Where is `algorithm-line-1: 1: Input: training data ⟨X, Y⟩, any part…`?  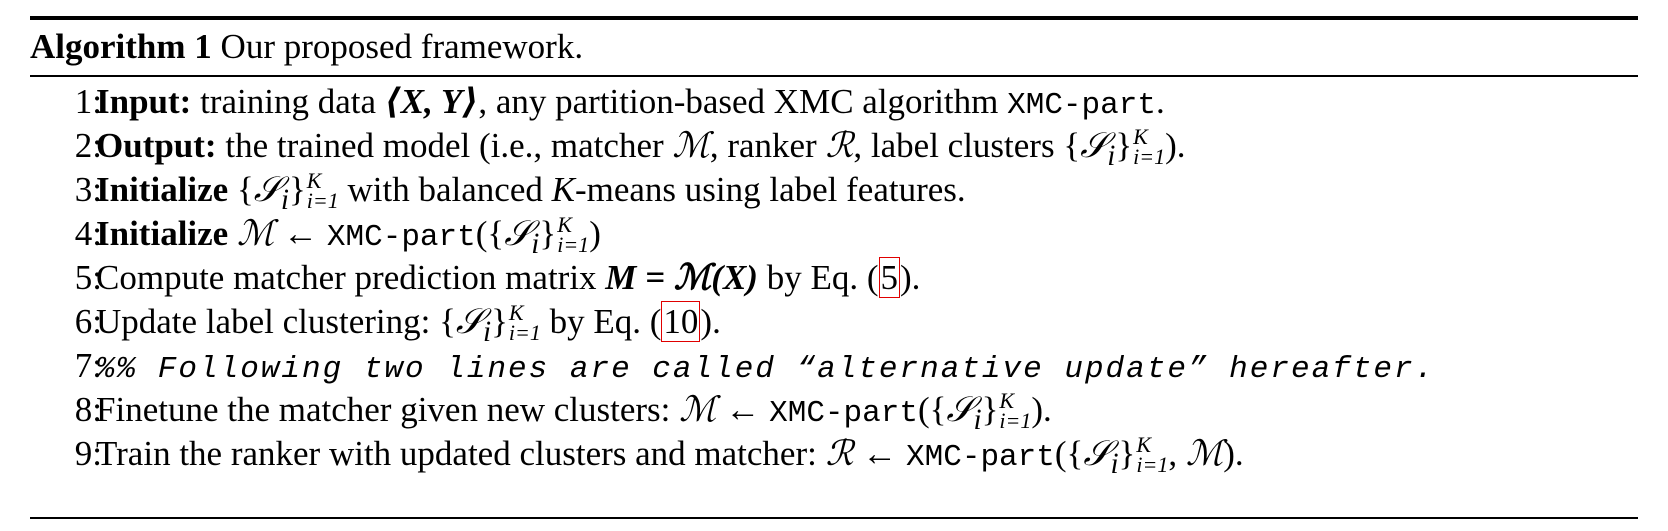
algorithm-line-1: 1: Input: training data ⟨X, Y⟩, any part… is located at coordinates (830, 102).